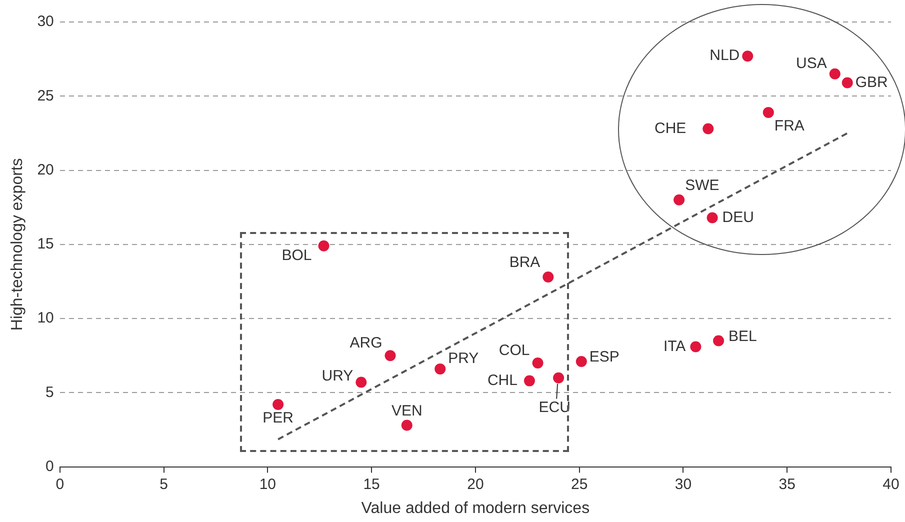  I want to click on annotation: NLD, so click(725, 55).